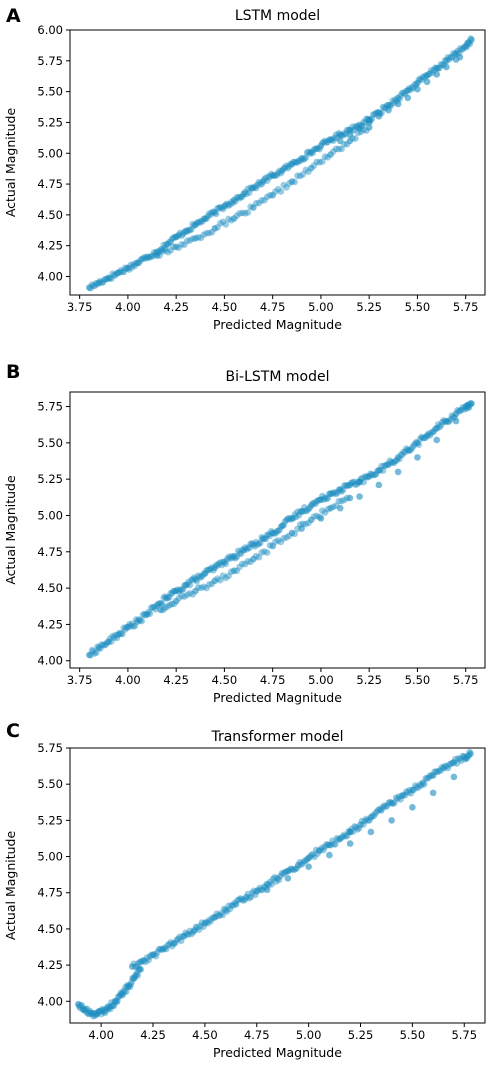  What do you see at coordinates (10, 886) in the screenshot?
I see `y-axis-label: Actual Magnitude` at bounding box center [10, 886].